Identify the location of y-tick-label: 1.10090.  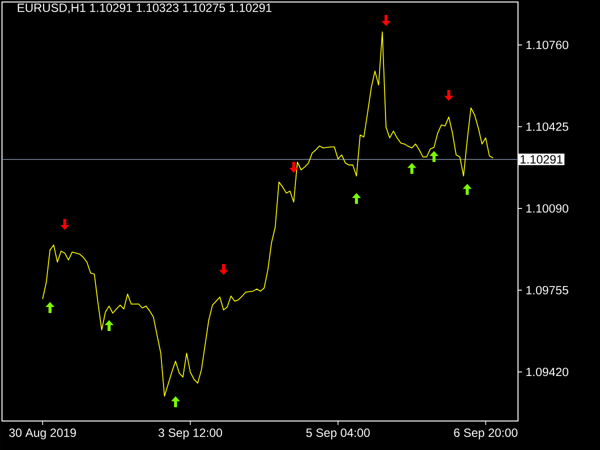
(547, 208).